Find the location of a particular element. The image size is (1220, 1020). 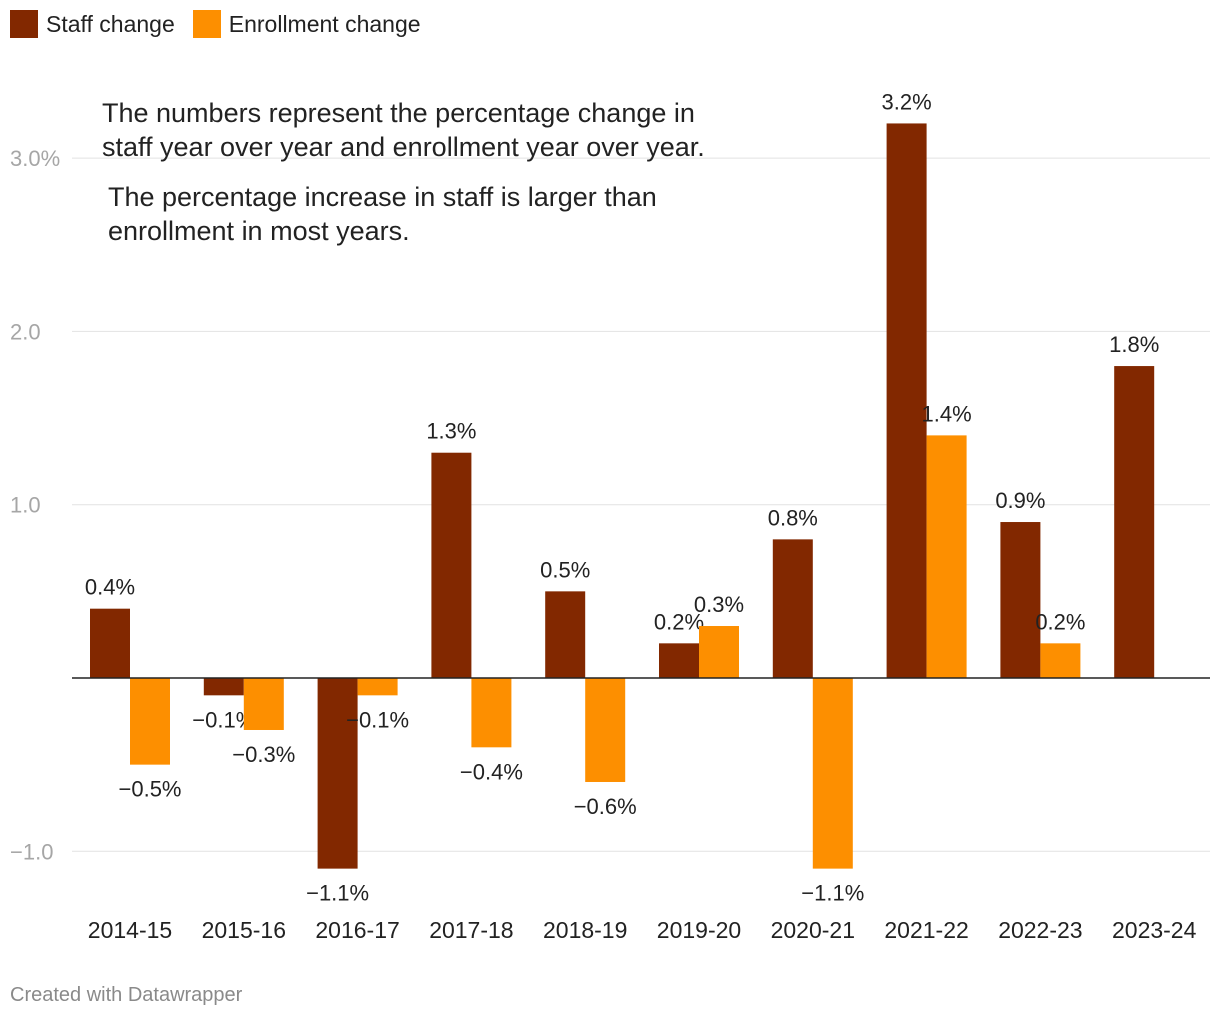

x-tick-label: 2022-23 is located at coordinates (1040, 930).